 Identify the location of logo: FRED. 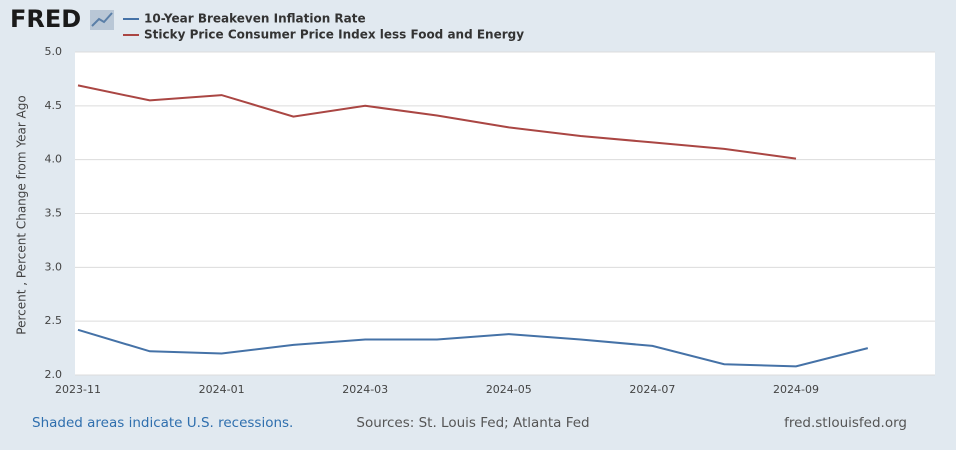
(45, 19).